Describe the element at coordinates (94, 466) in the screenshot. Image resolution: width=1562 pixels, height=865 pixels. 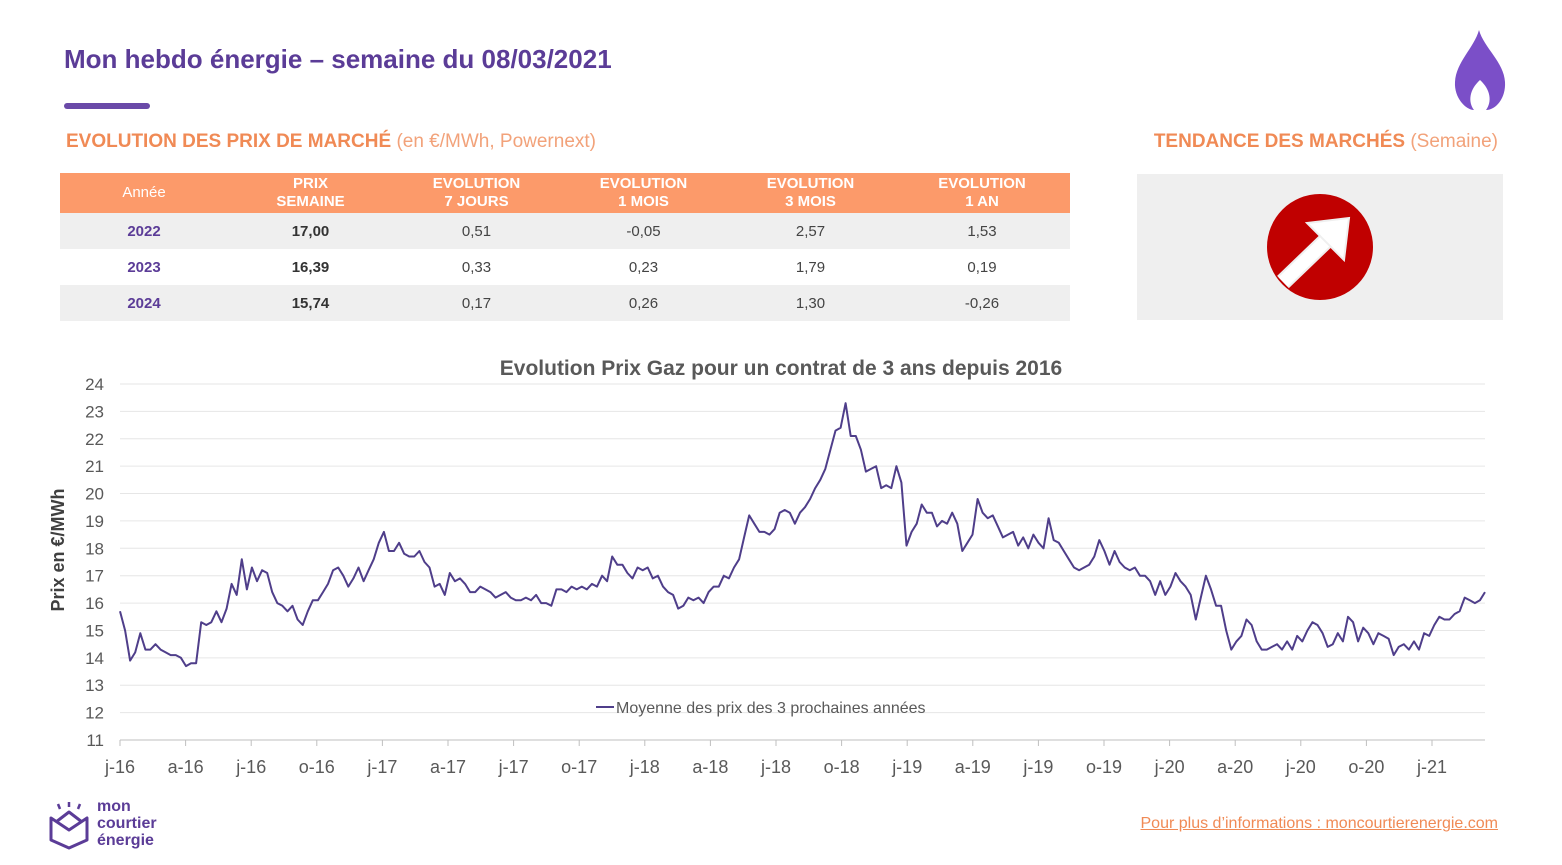
I see `y-tick-label: 21` at that location.